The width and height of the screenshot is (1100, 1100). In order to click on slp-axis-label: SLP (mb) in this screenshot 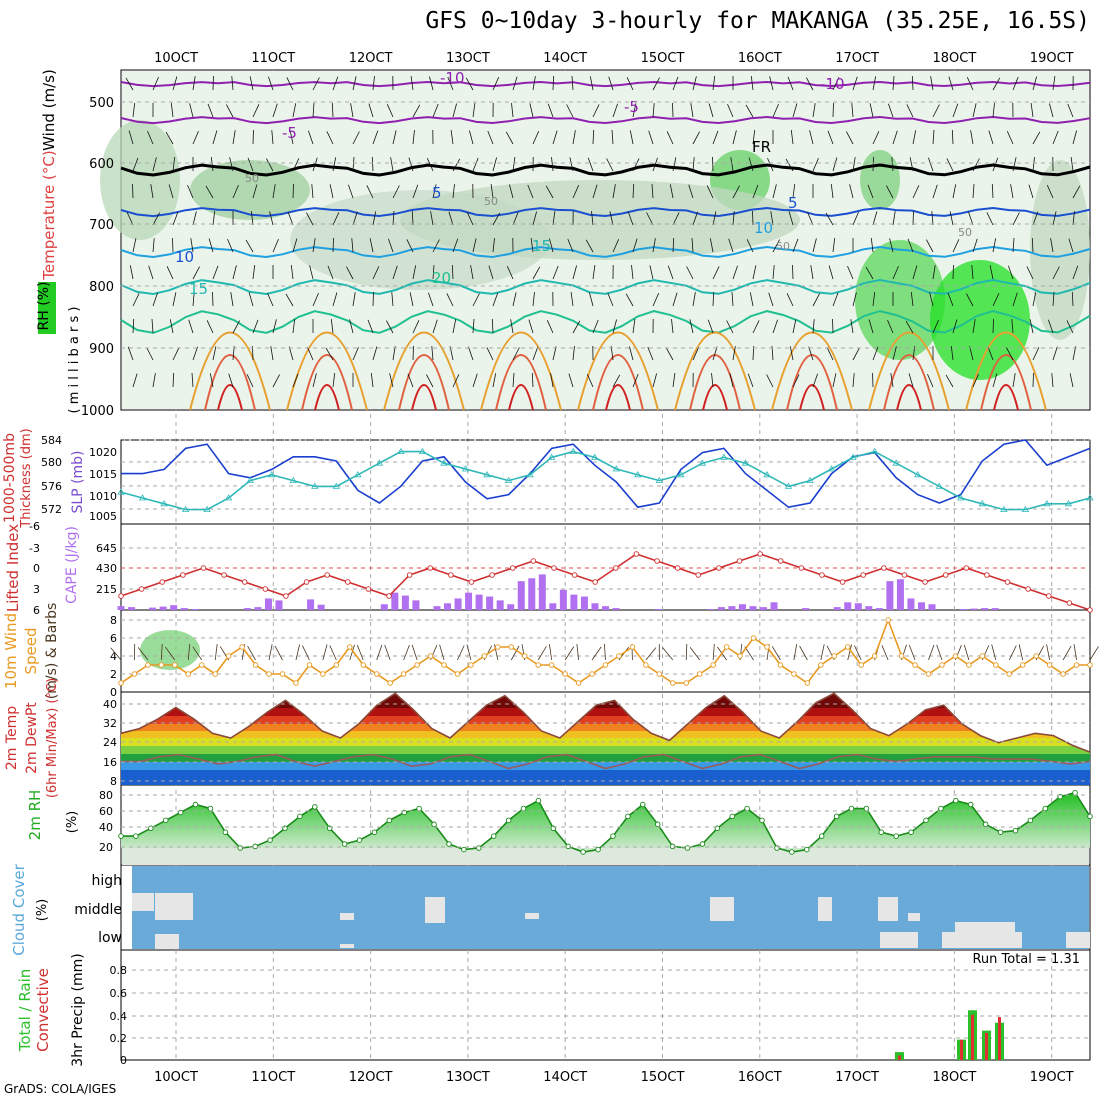, I will do `click(78, 481)`.